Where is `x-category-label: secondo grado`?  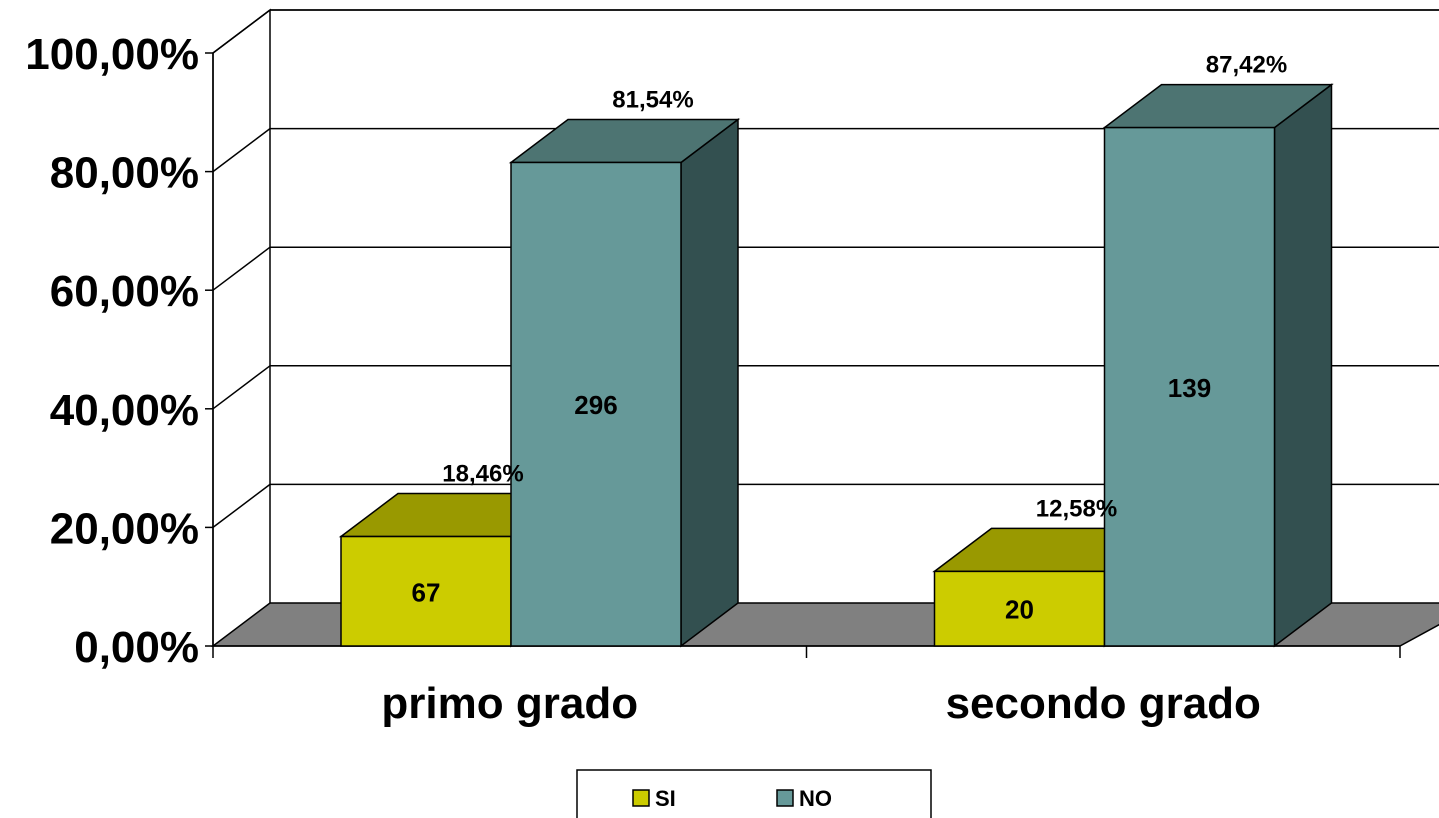
x-category-label: secondo grado is located at coordinates (1103, 703).